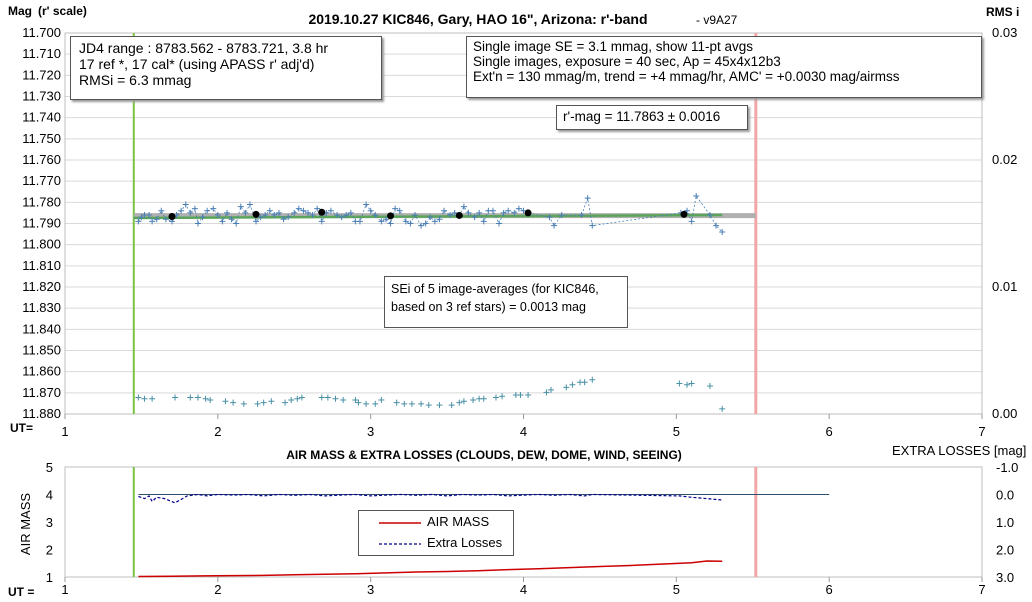  I want to click on x-tick-label: 6, so click(829, 431).